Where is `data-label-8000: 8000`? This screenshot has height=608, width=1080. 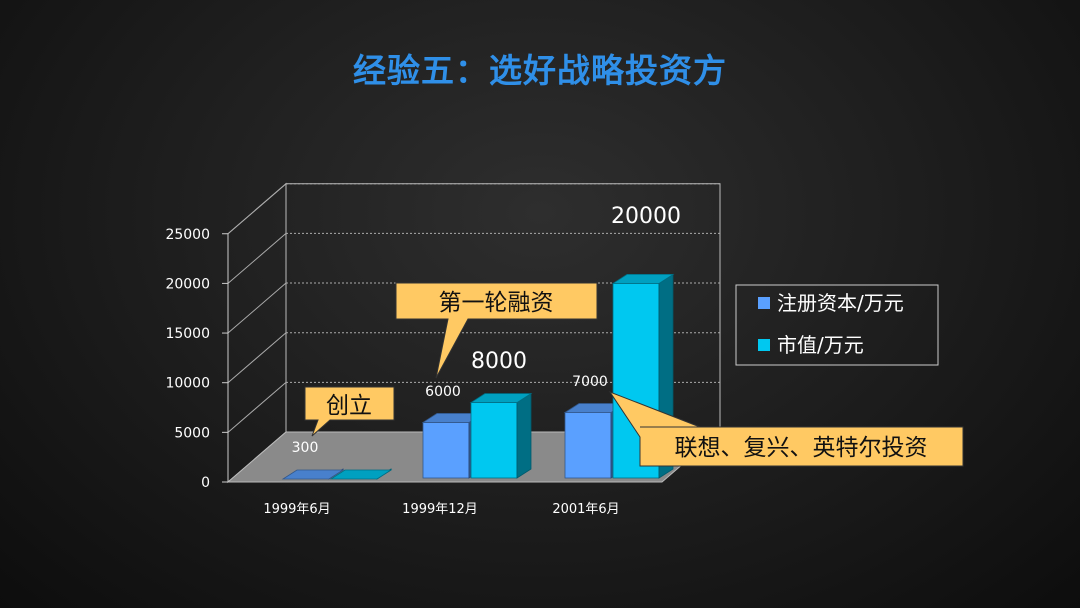 data-label-8000: 8000 is located at coordinates (499, 361).